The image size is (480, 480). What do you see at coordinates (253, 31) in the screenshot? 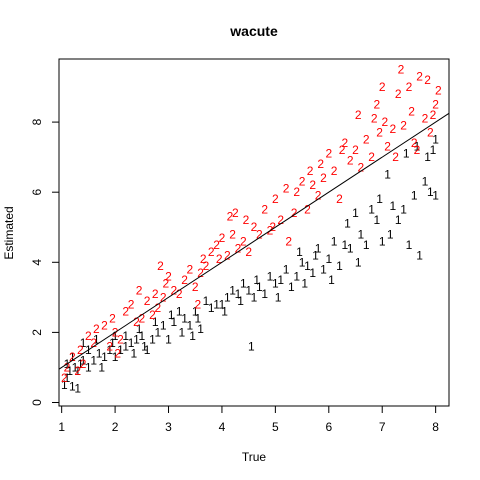
I see `chart-title: wacute` at bounding box center [253, 31].